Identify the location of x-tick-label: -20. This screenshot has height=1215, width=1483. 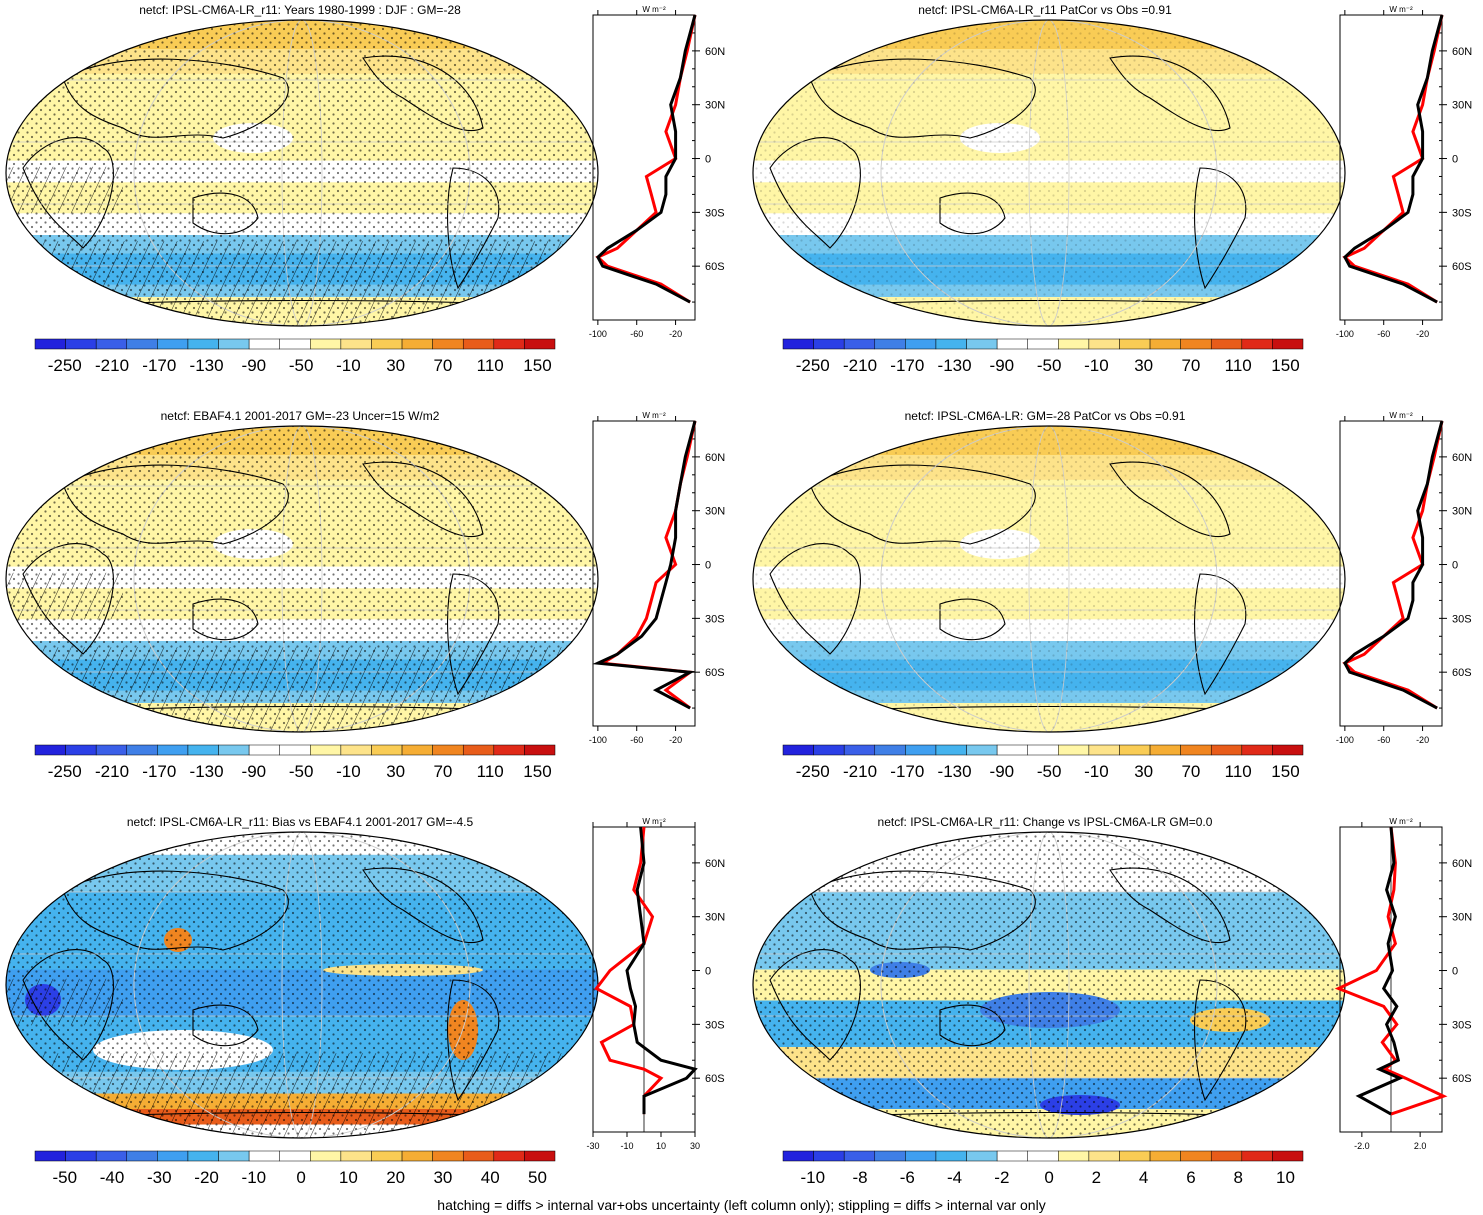
(675, 740).